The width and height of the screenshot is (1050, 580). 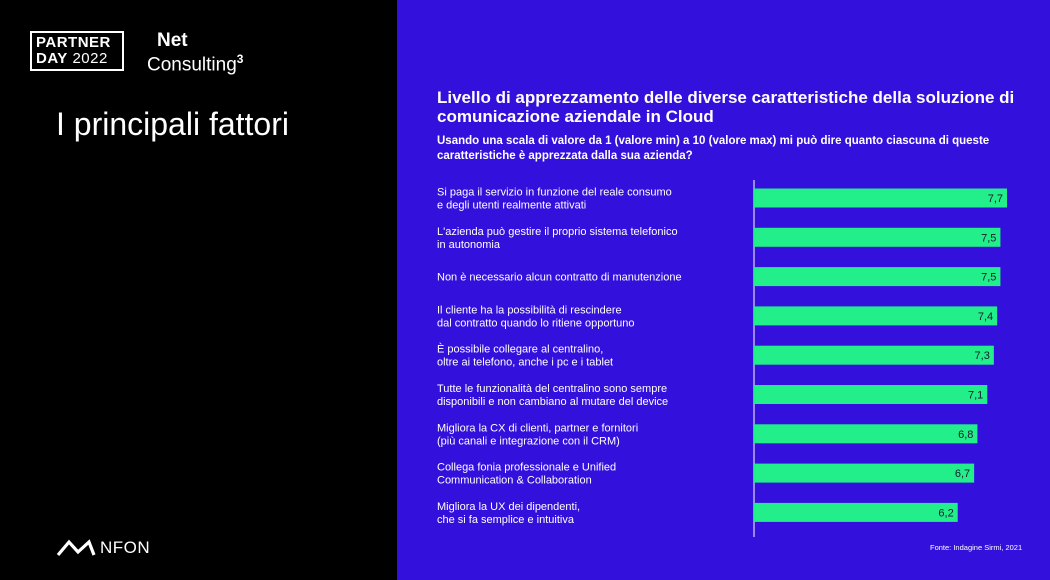 What do you see at coordinates (73, 42) in the screenshot?
I see `partner-day-logo-line1: PARTNER` at bounding box center [73, 42].